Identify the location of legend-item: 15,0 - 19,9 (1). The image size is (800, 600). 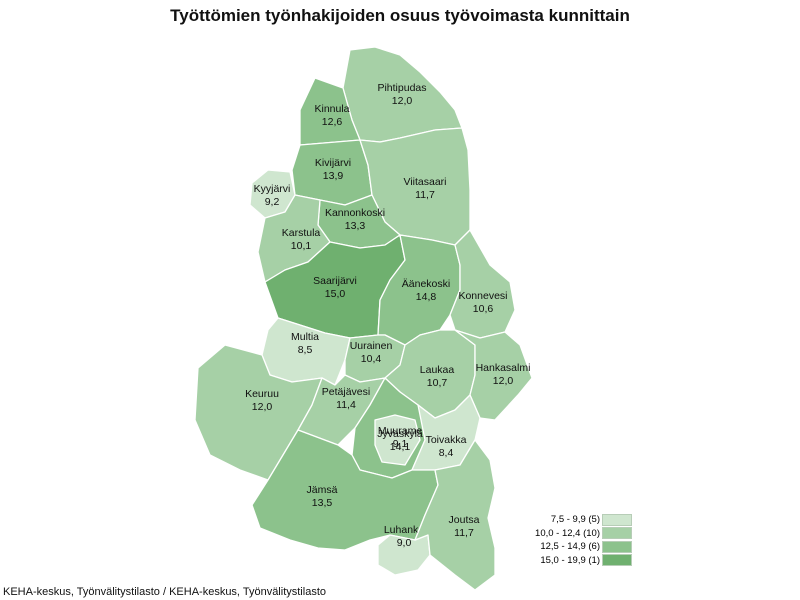
(566, 561).